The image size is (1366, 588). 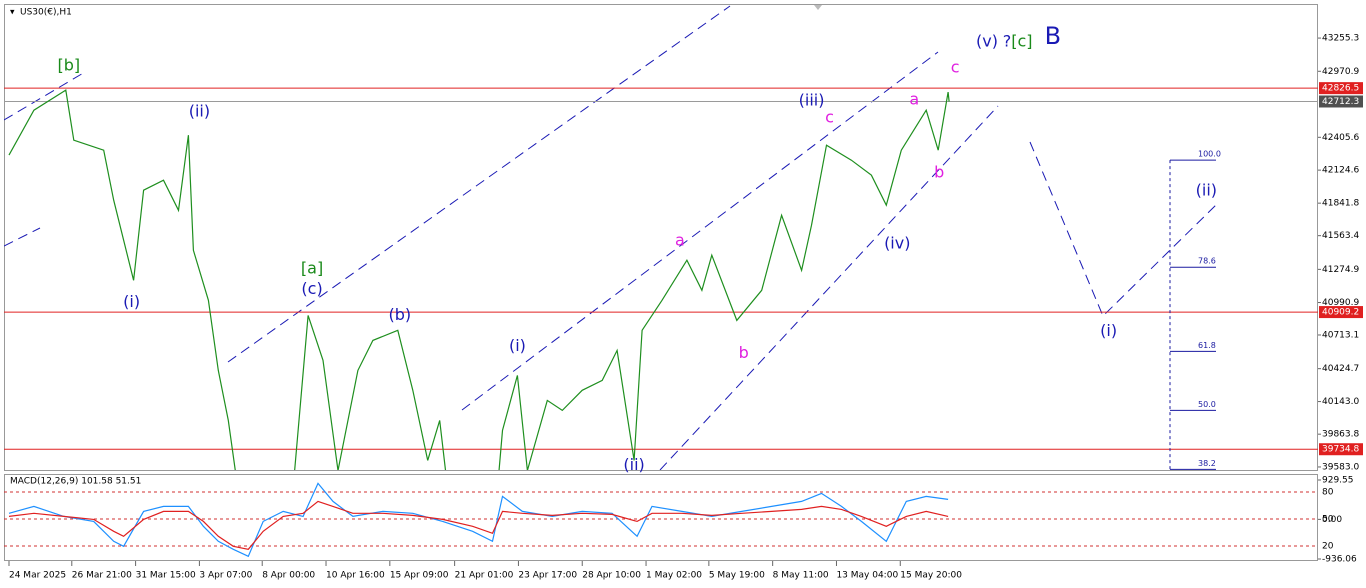 I want to click on y2-tick-label: 50, so click(x=1328, y=519).